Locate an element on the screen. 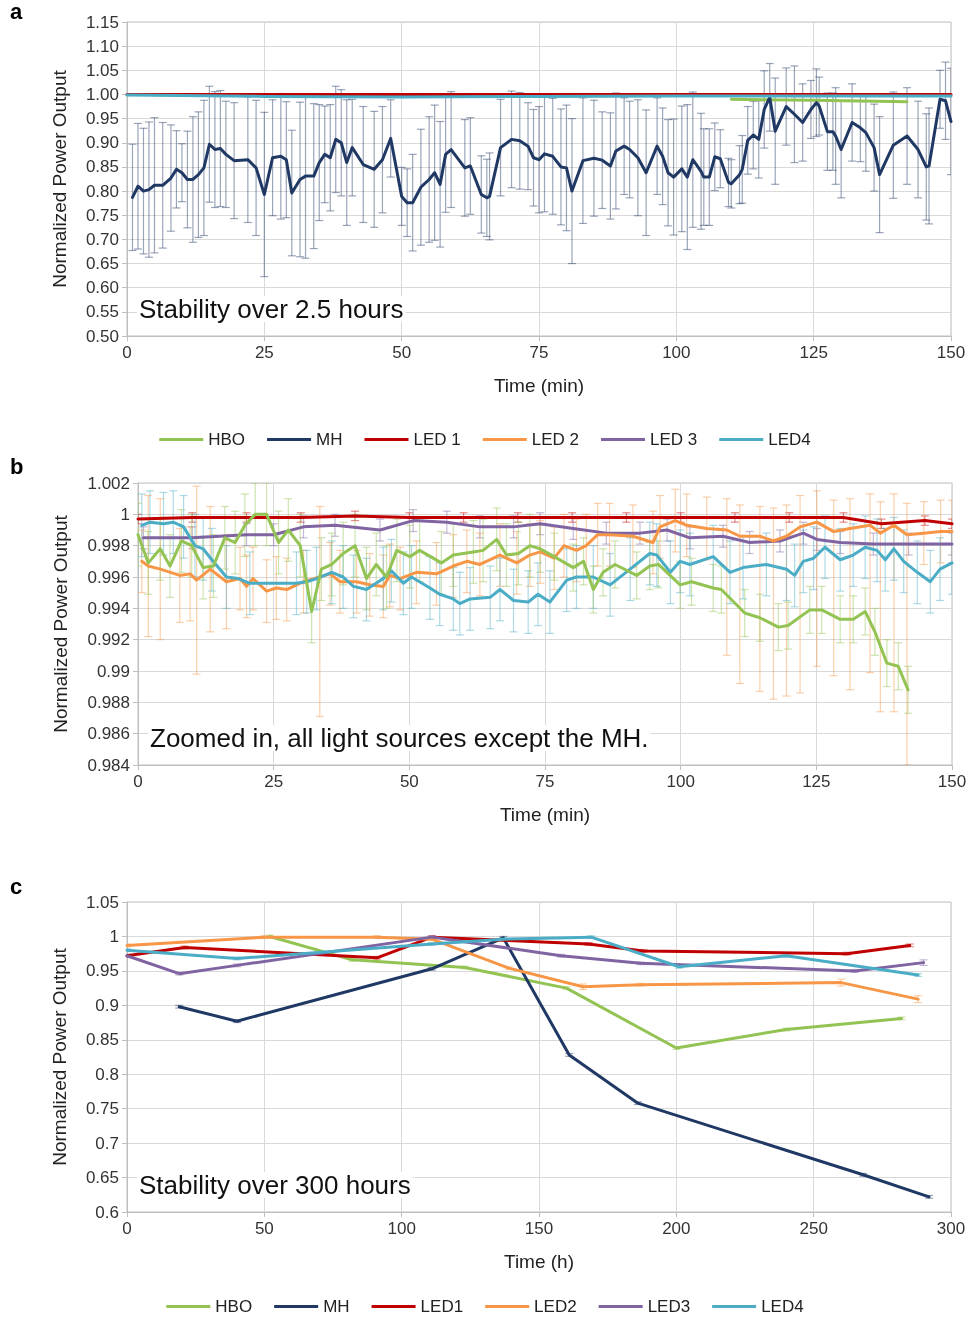  y-tick-label: 0.9 is located at coordinates (107, 1005).